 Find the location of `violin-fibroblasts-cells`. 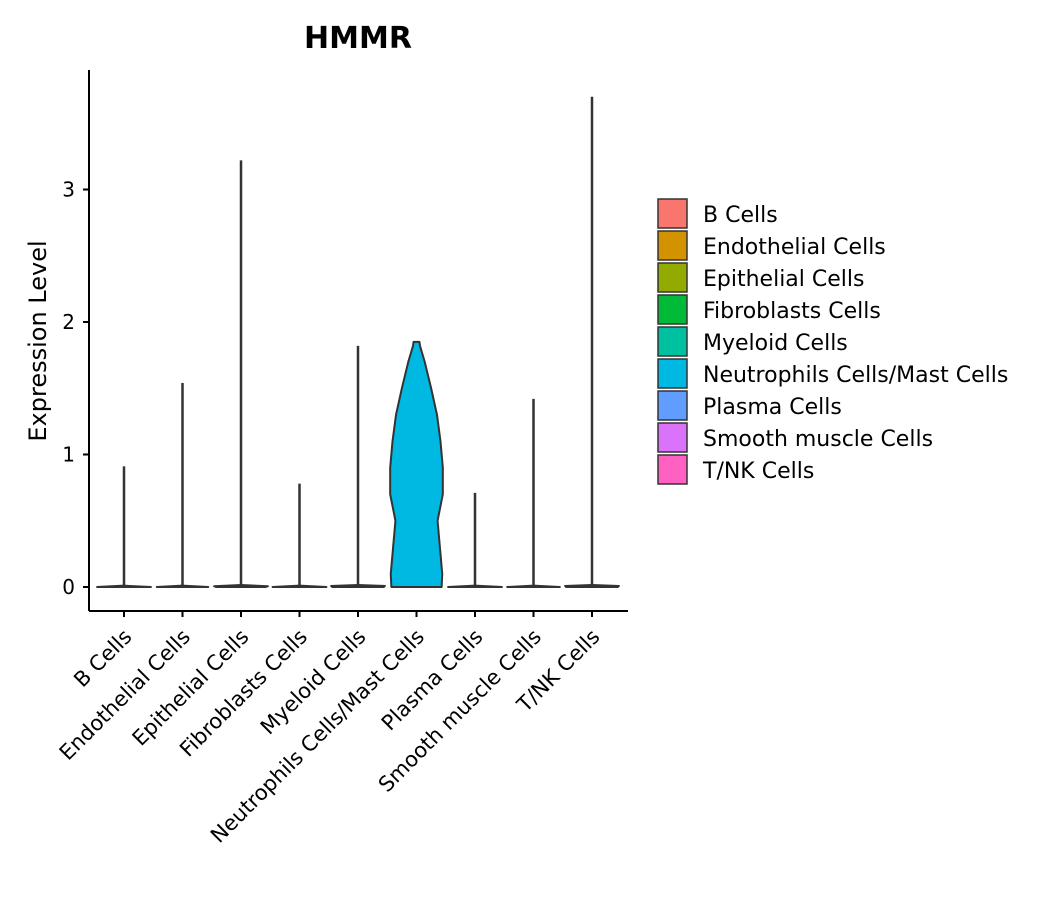

violin-fibroblasts-cells is located at coordinates (299, 586).